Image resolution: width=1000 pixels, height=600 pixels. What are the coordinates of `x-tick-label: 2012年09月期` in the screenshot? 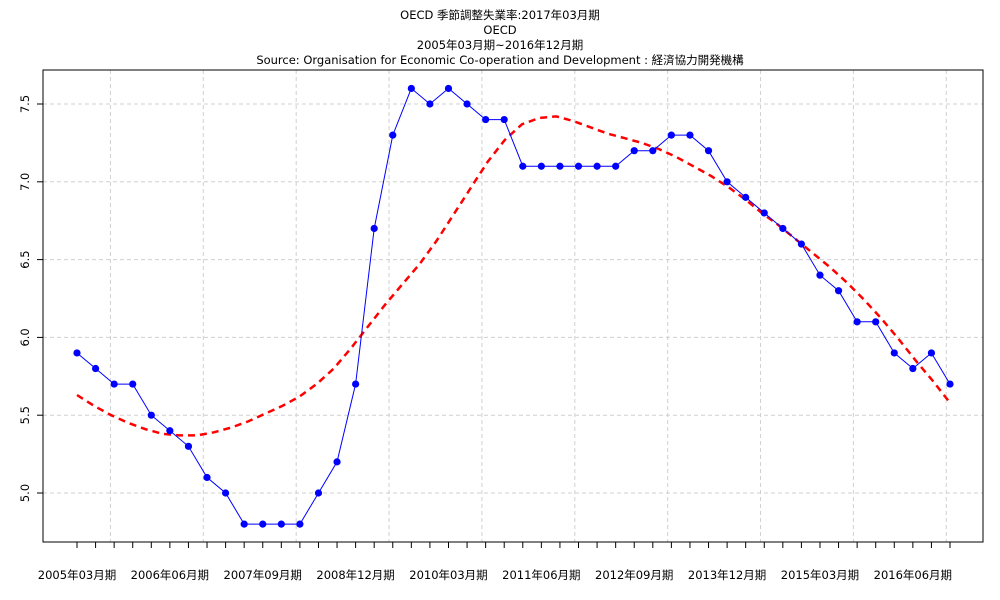 It's located at (634, 575).